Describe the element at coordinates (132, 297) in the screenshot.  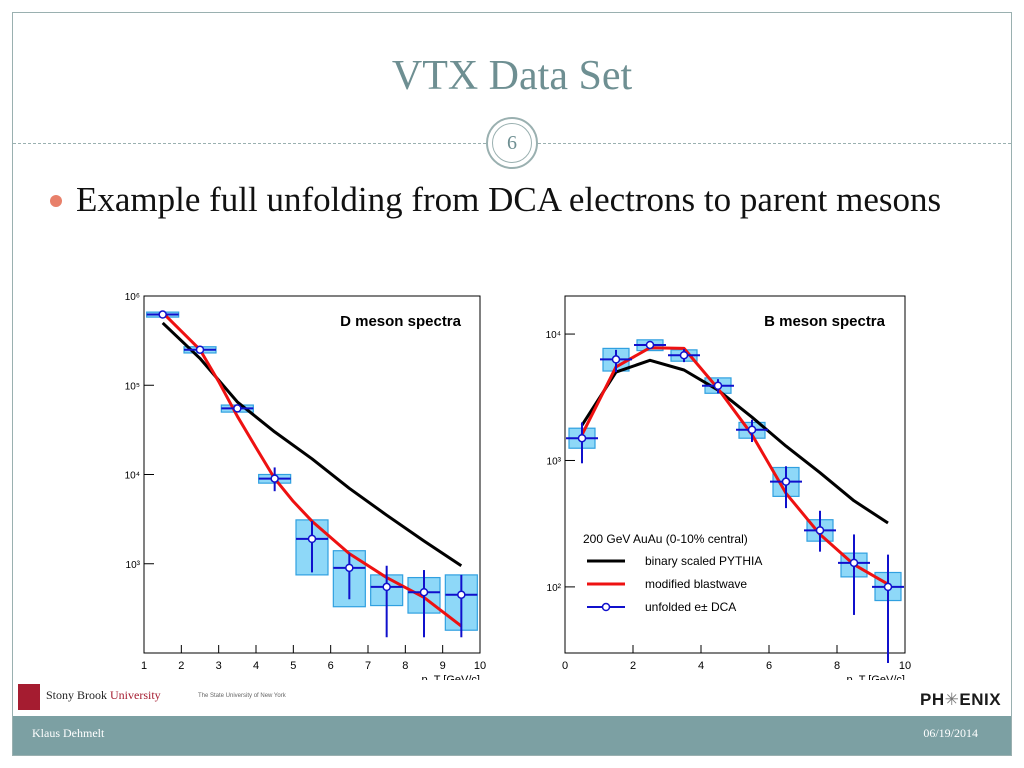
I see `y-tick-label: 10⁶` at that location.